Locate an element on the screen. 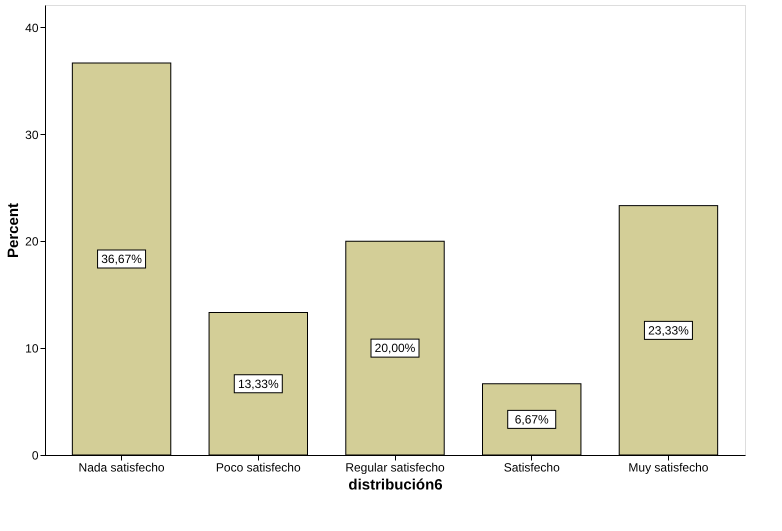  x-tick-label: Regular satisfecho is located at coordinates (395, 467).